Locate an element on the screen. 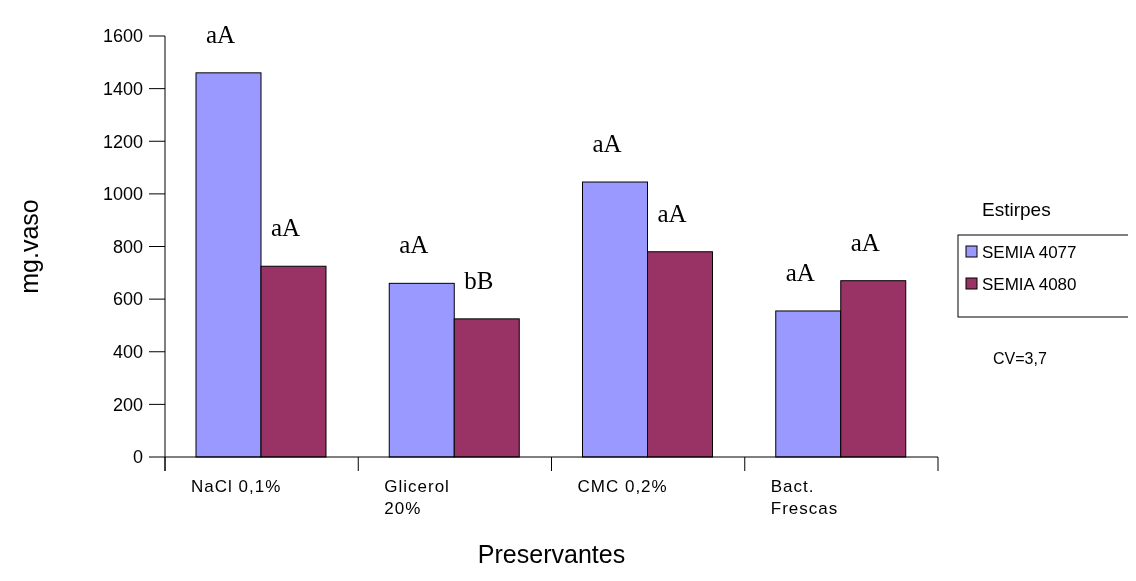 This screenshot has width=1136, height=581. y-tick-label: 1400 is located at coordinates (122, 88).